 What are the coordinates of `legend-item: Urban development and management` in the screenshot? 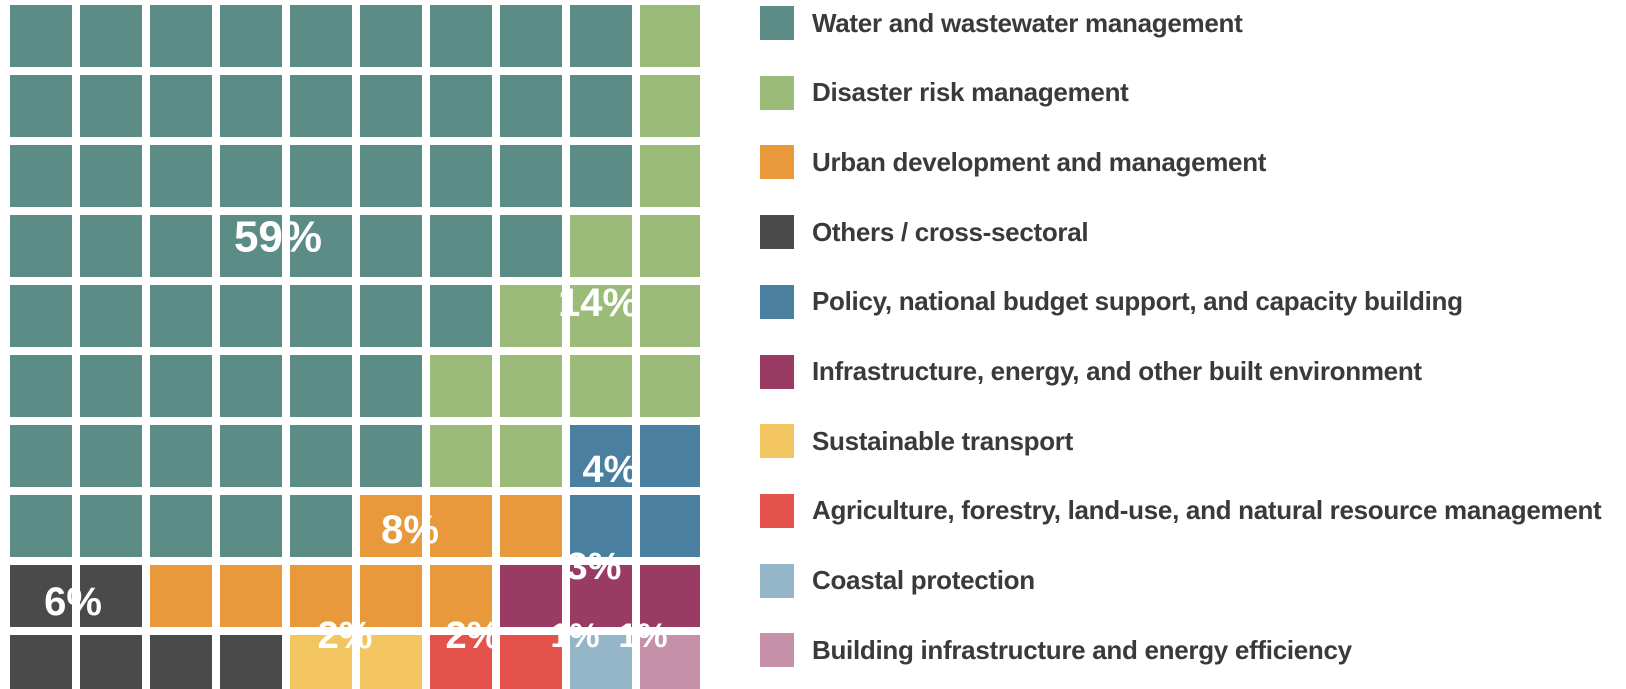 It's located at (1013, 162).